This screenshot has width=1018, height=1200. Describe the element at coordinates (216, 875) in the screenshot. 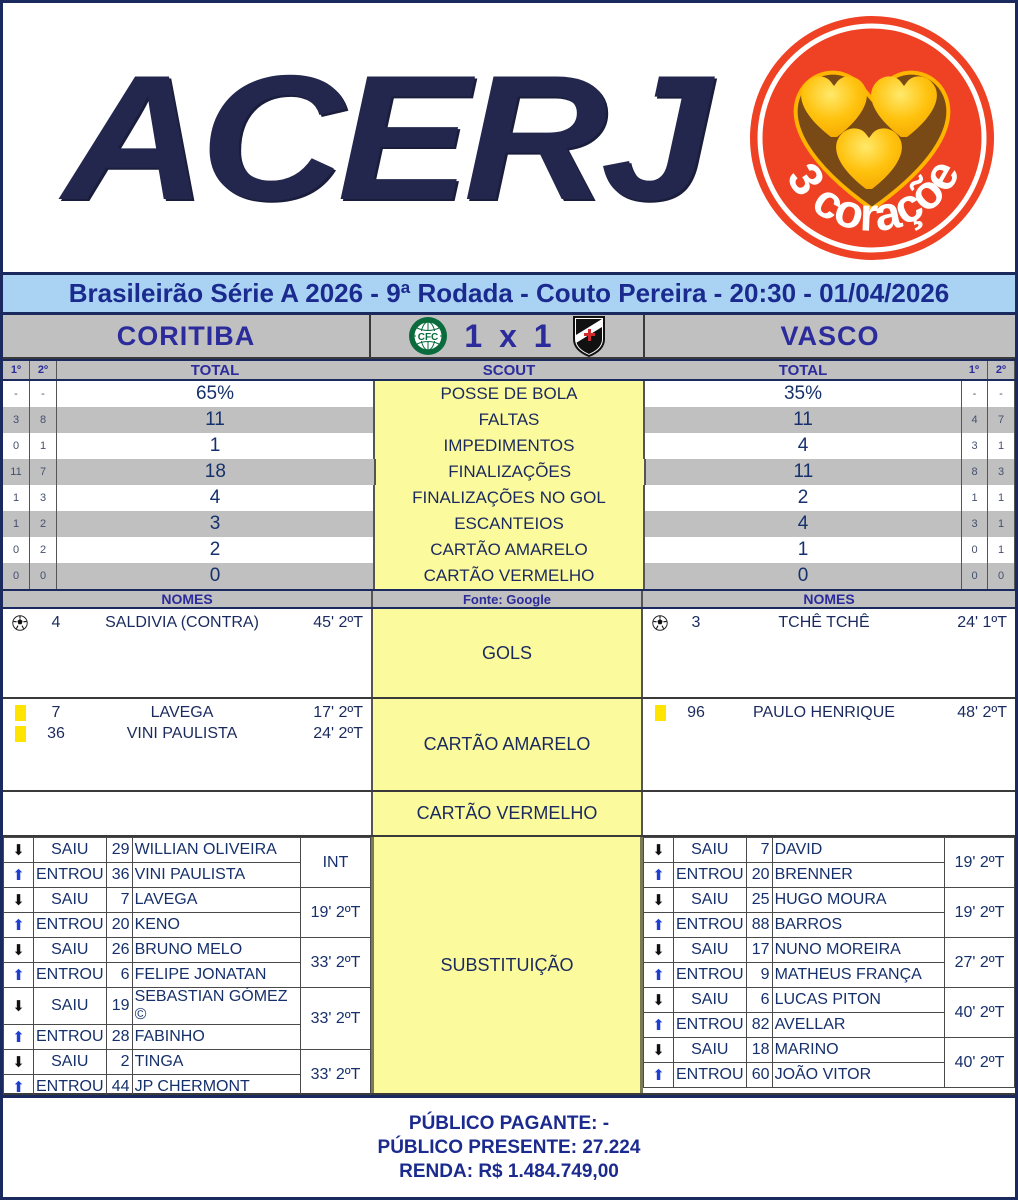

I see `sub-in-name: VINI PAULISTA` at that location.